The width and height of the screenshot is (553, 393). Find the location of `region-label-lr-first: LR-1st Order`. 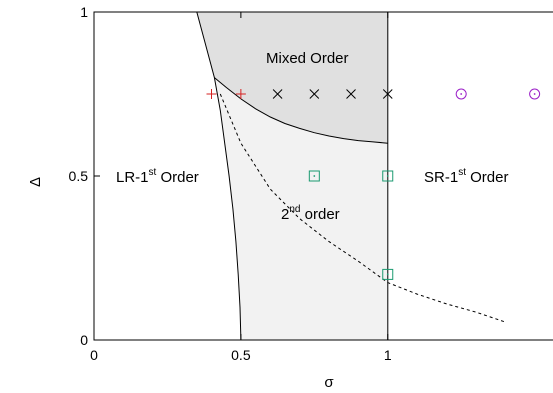

region-label-lr-first: LR-1st Order is located at coordinates (157, 176).